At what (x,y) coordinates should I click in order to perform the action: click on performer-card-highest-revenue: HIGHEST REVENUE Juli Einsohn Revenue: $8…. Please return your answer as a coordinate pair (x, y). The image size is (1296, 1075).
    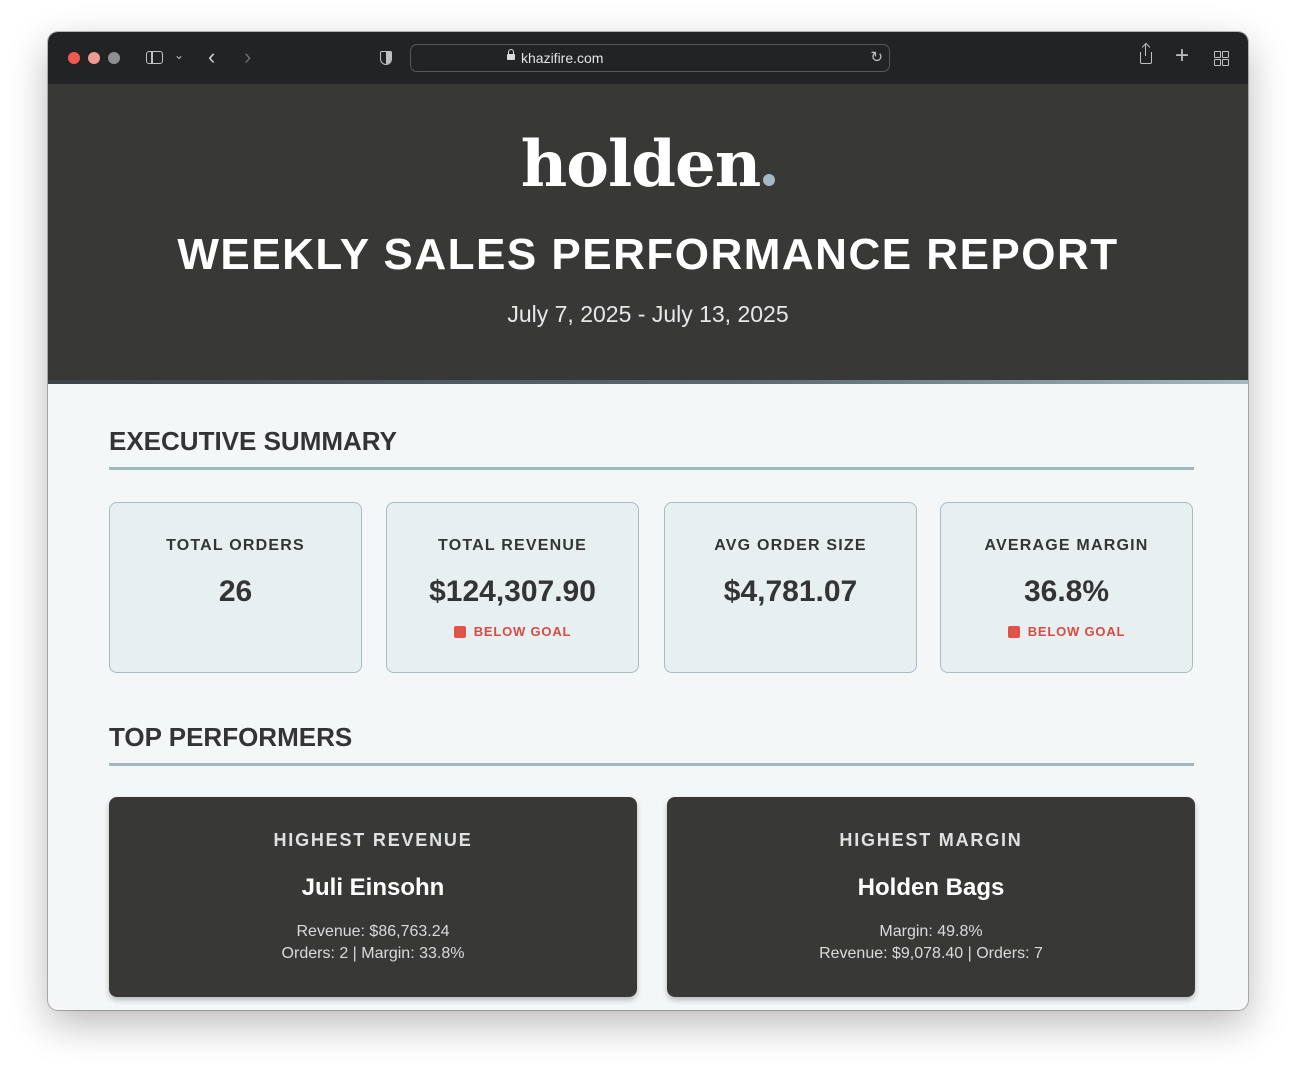
    Looking at the image, I should click on (373, 897).